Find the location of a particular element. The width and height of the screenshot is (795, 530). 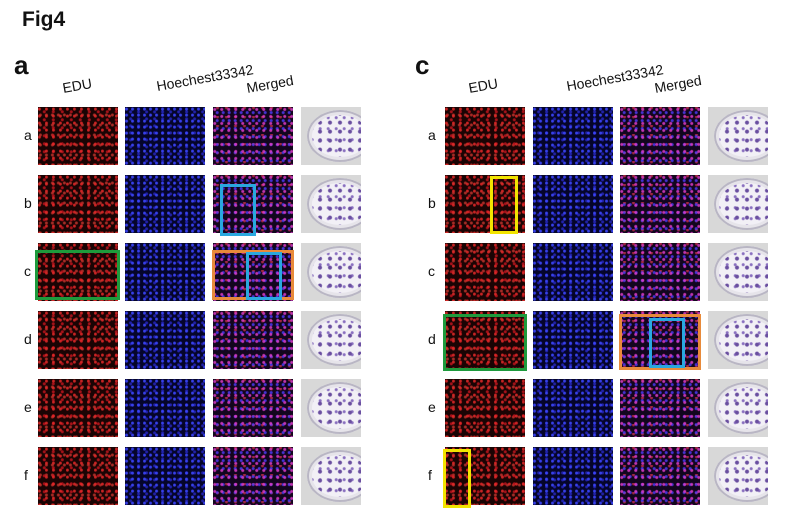

col-label-hoechst-a: Hoechest33342 is located at coordinates (205, 77).